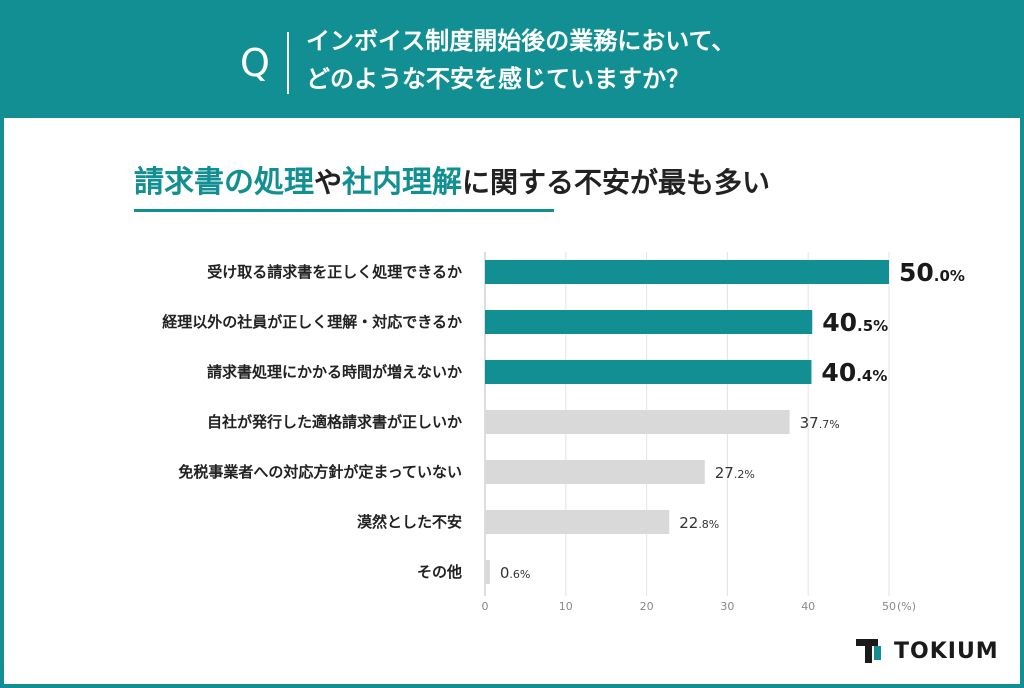 The width and height of the screenshot is (1024, 688). What do you see at coordinates (735, 473) in the screenshot?
I see `value-label: 27.2%` at bounding box center [735, 473].